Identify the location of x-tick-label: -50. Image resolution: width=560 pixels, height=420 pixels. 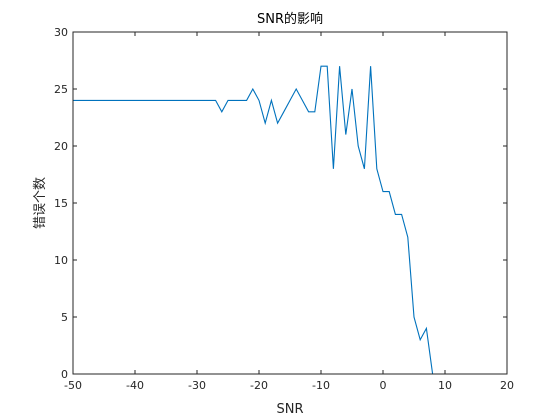
(73, 385).